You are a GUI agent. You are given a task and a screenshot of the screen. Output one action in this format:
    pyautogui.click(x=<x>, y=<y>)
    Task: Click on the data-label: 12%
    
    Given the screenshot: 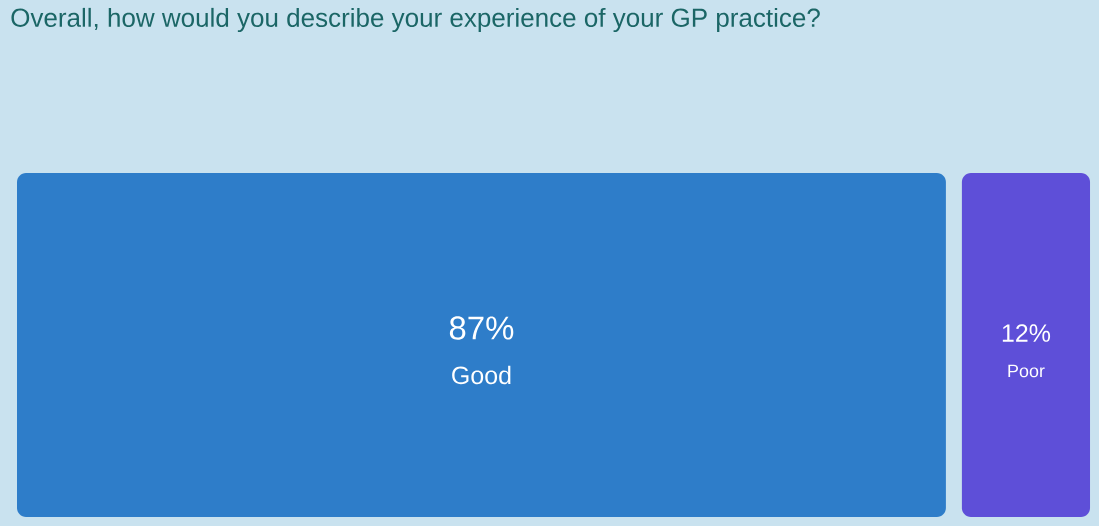 What is the action you would take?
    pyautogui.click(x=1026, y=333)
    